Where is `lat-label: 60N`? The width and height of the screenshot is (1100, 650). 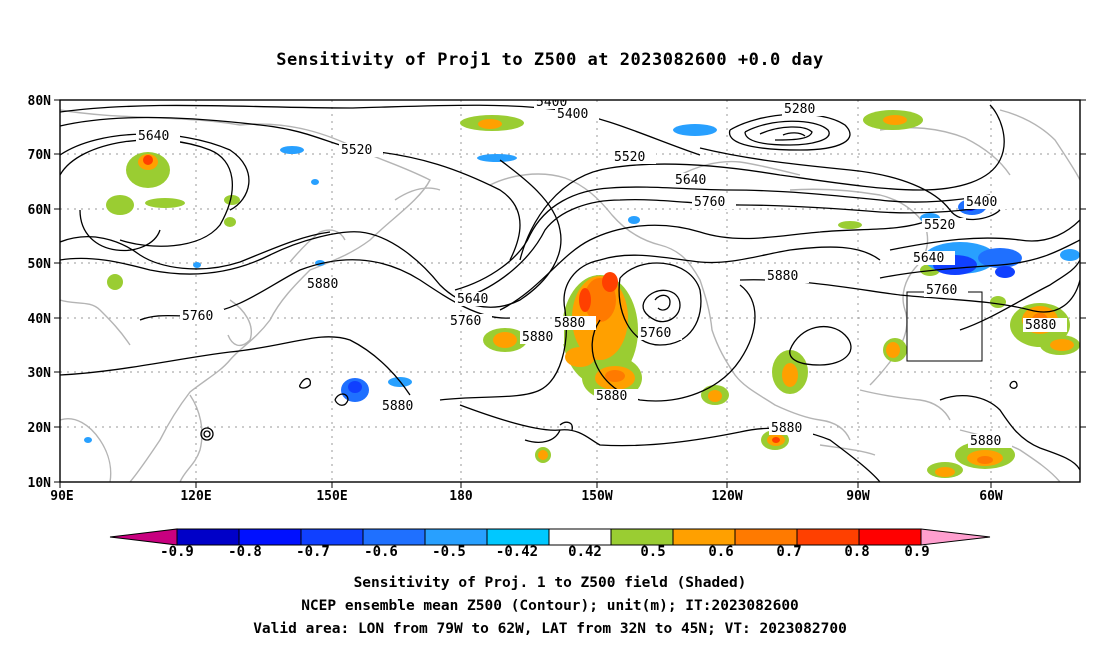
lat-label: 60N is located at coordinates (40, 210).